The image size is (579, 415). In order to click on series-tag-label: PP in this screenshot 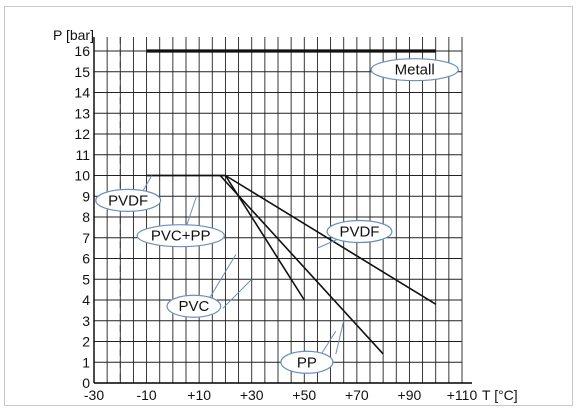, I will do `click(307, 362)`.